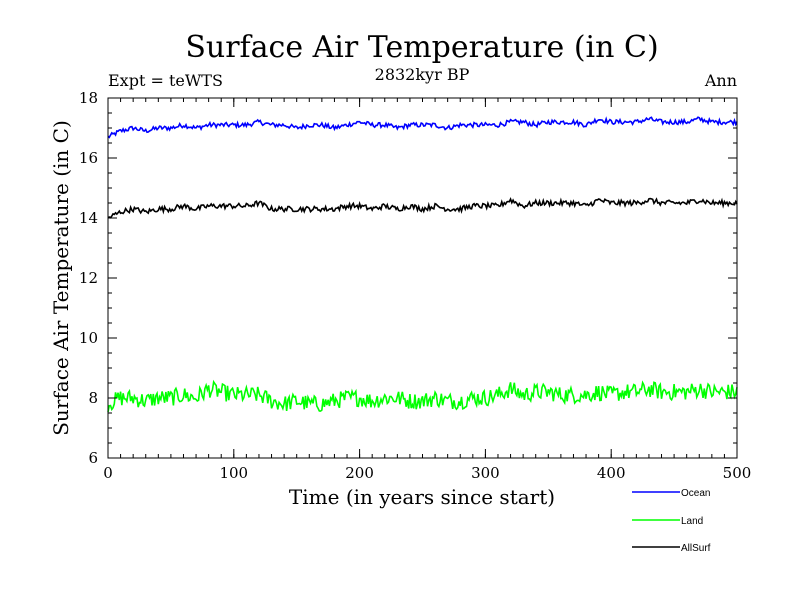 The image size is (800, 600). I want to click on y-tick-label: 8, so click(93, 398).